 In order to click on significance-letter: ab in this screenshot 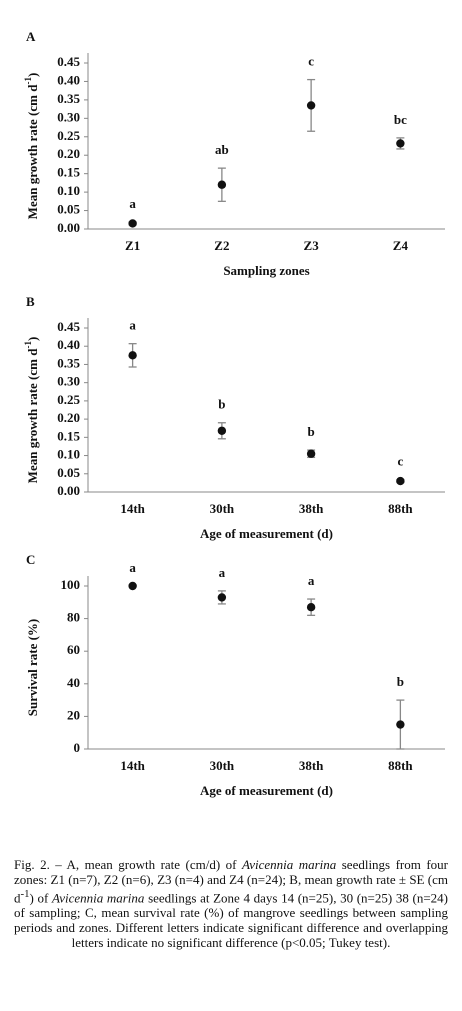, I will do `click(222, 149)`.